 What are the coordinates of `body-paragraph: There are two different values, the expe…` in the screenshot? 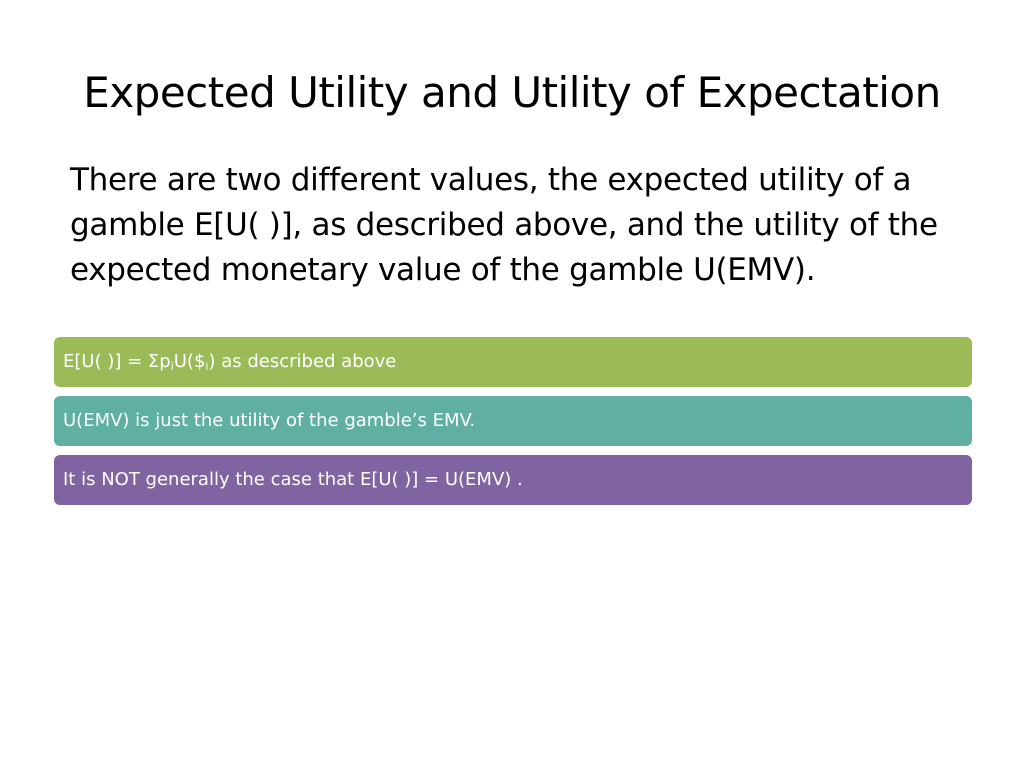 It's located at (504, 225).